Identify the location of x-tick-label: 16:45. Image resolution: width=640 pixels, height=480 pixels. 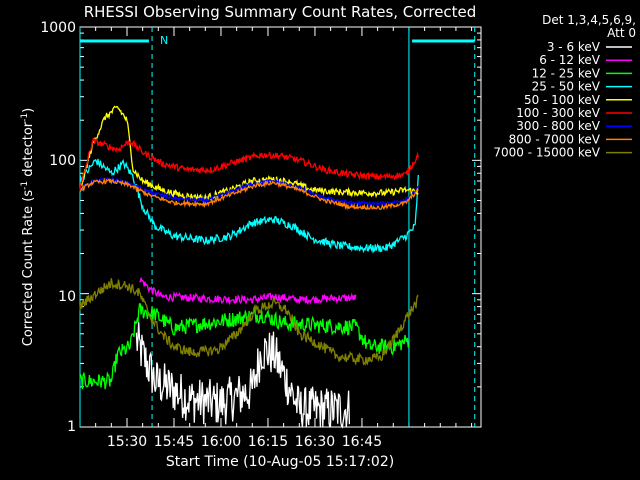
(362, 442).